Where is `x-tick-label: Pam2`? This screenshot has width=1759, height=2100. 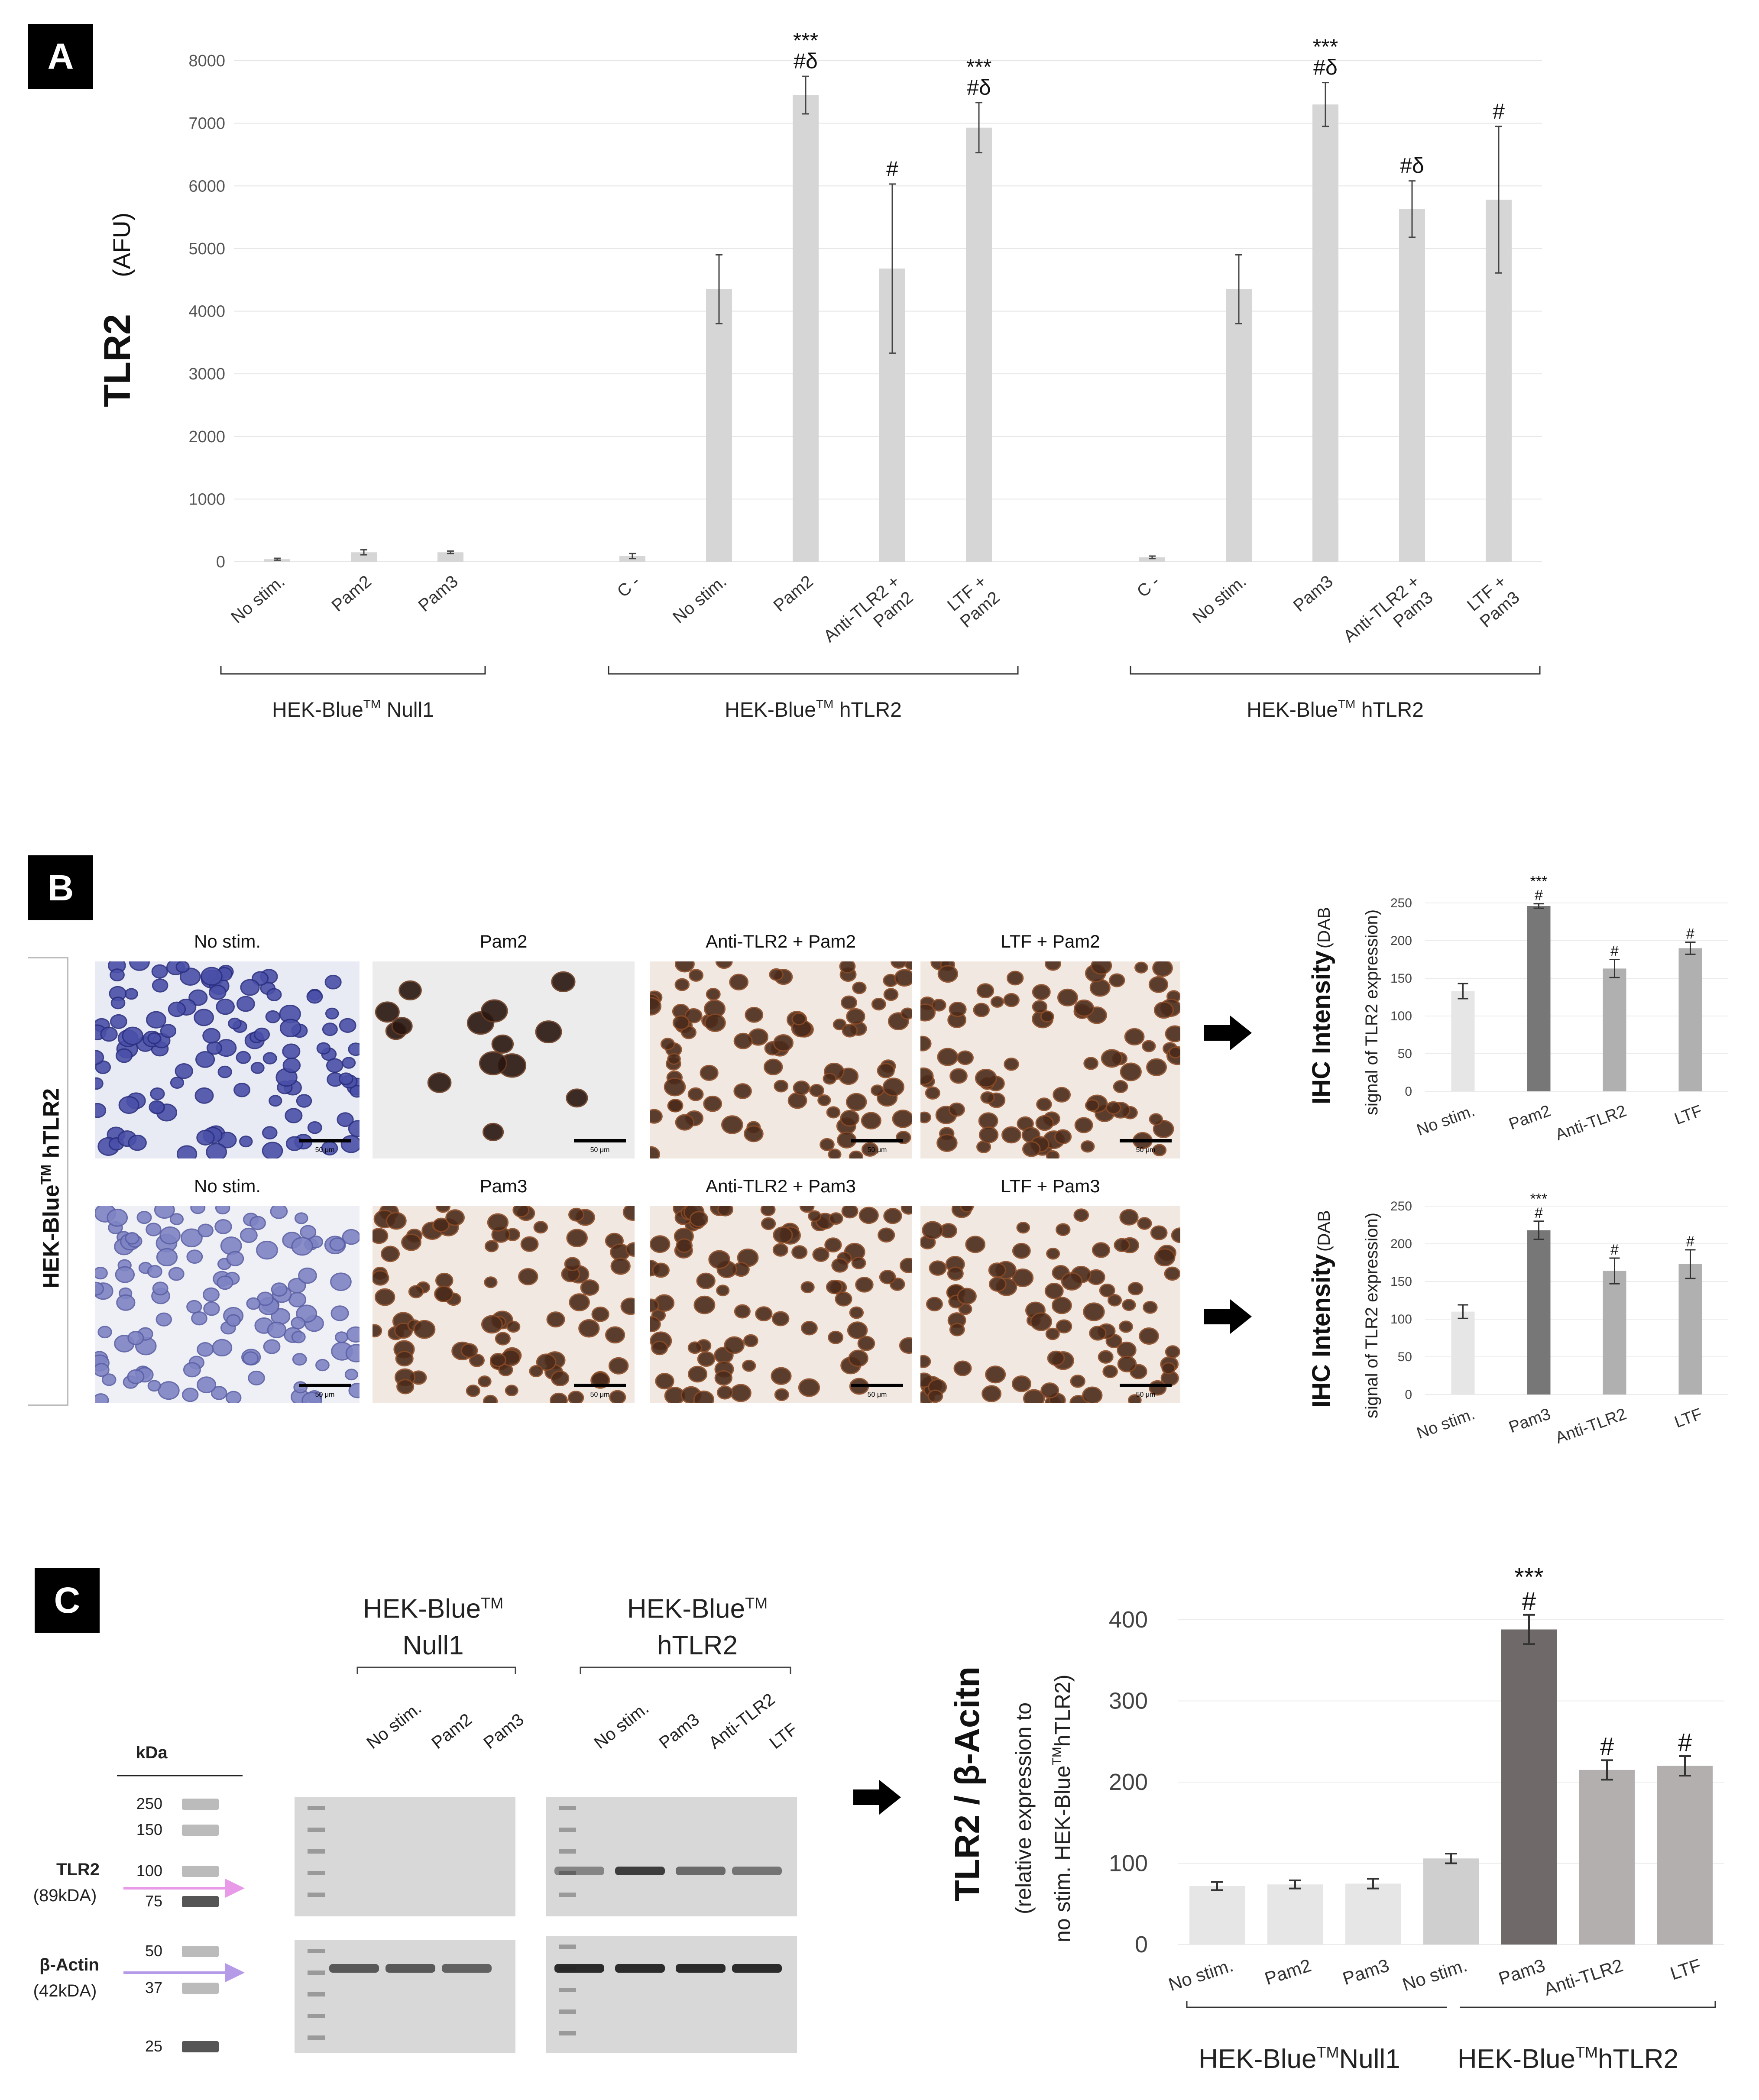 x-tick-label: Pam2 is located at coordinates (1288, 1972).